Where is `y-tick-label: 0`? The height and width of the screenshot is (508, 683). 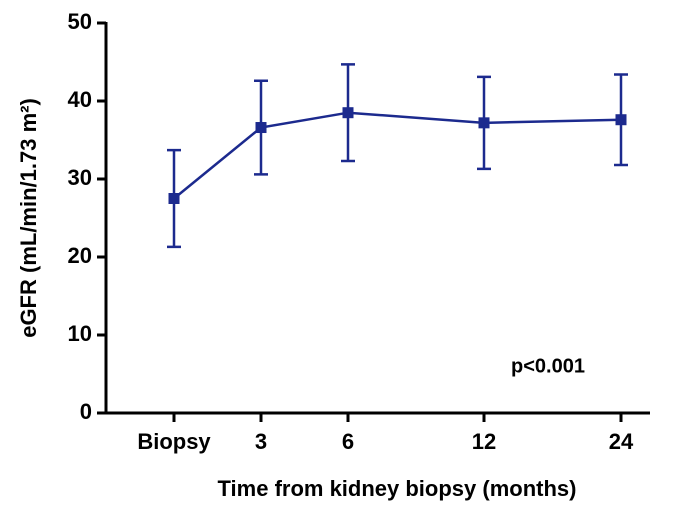
y-tick-label: 0 is located at coordinates (86, 411).